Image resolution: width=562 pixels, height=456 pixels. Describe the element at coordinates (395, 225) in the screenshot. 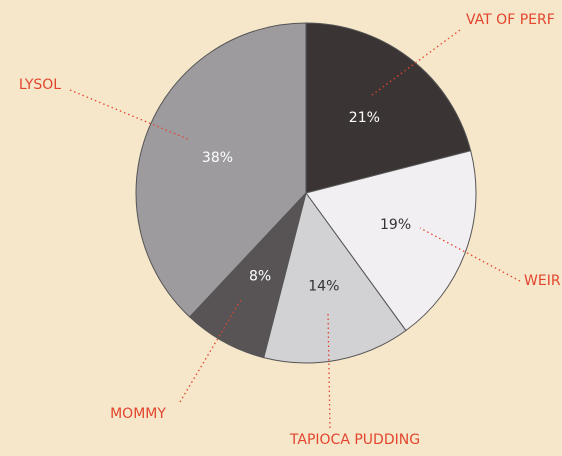

I see `data-label: 19%` at that location.